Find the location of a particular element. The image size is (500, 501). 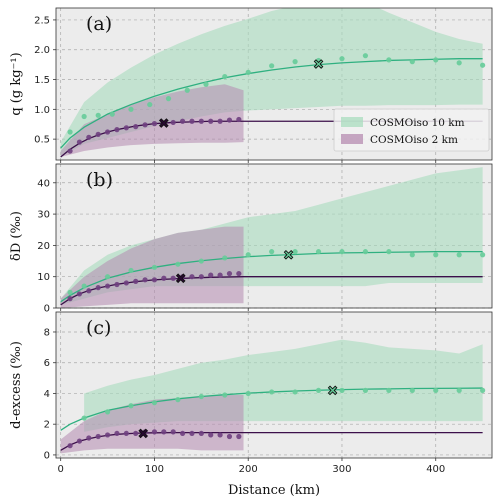

y-axis-label: d-excess (‰) is located at coordinates (16, 385).